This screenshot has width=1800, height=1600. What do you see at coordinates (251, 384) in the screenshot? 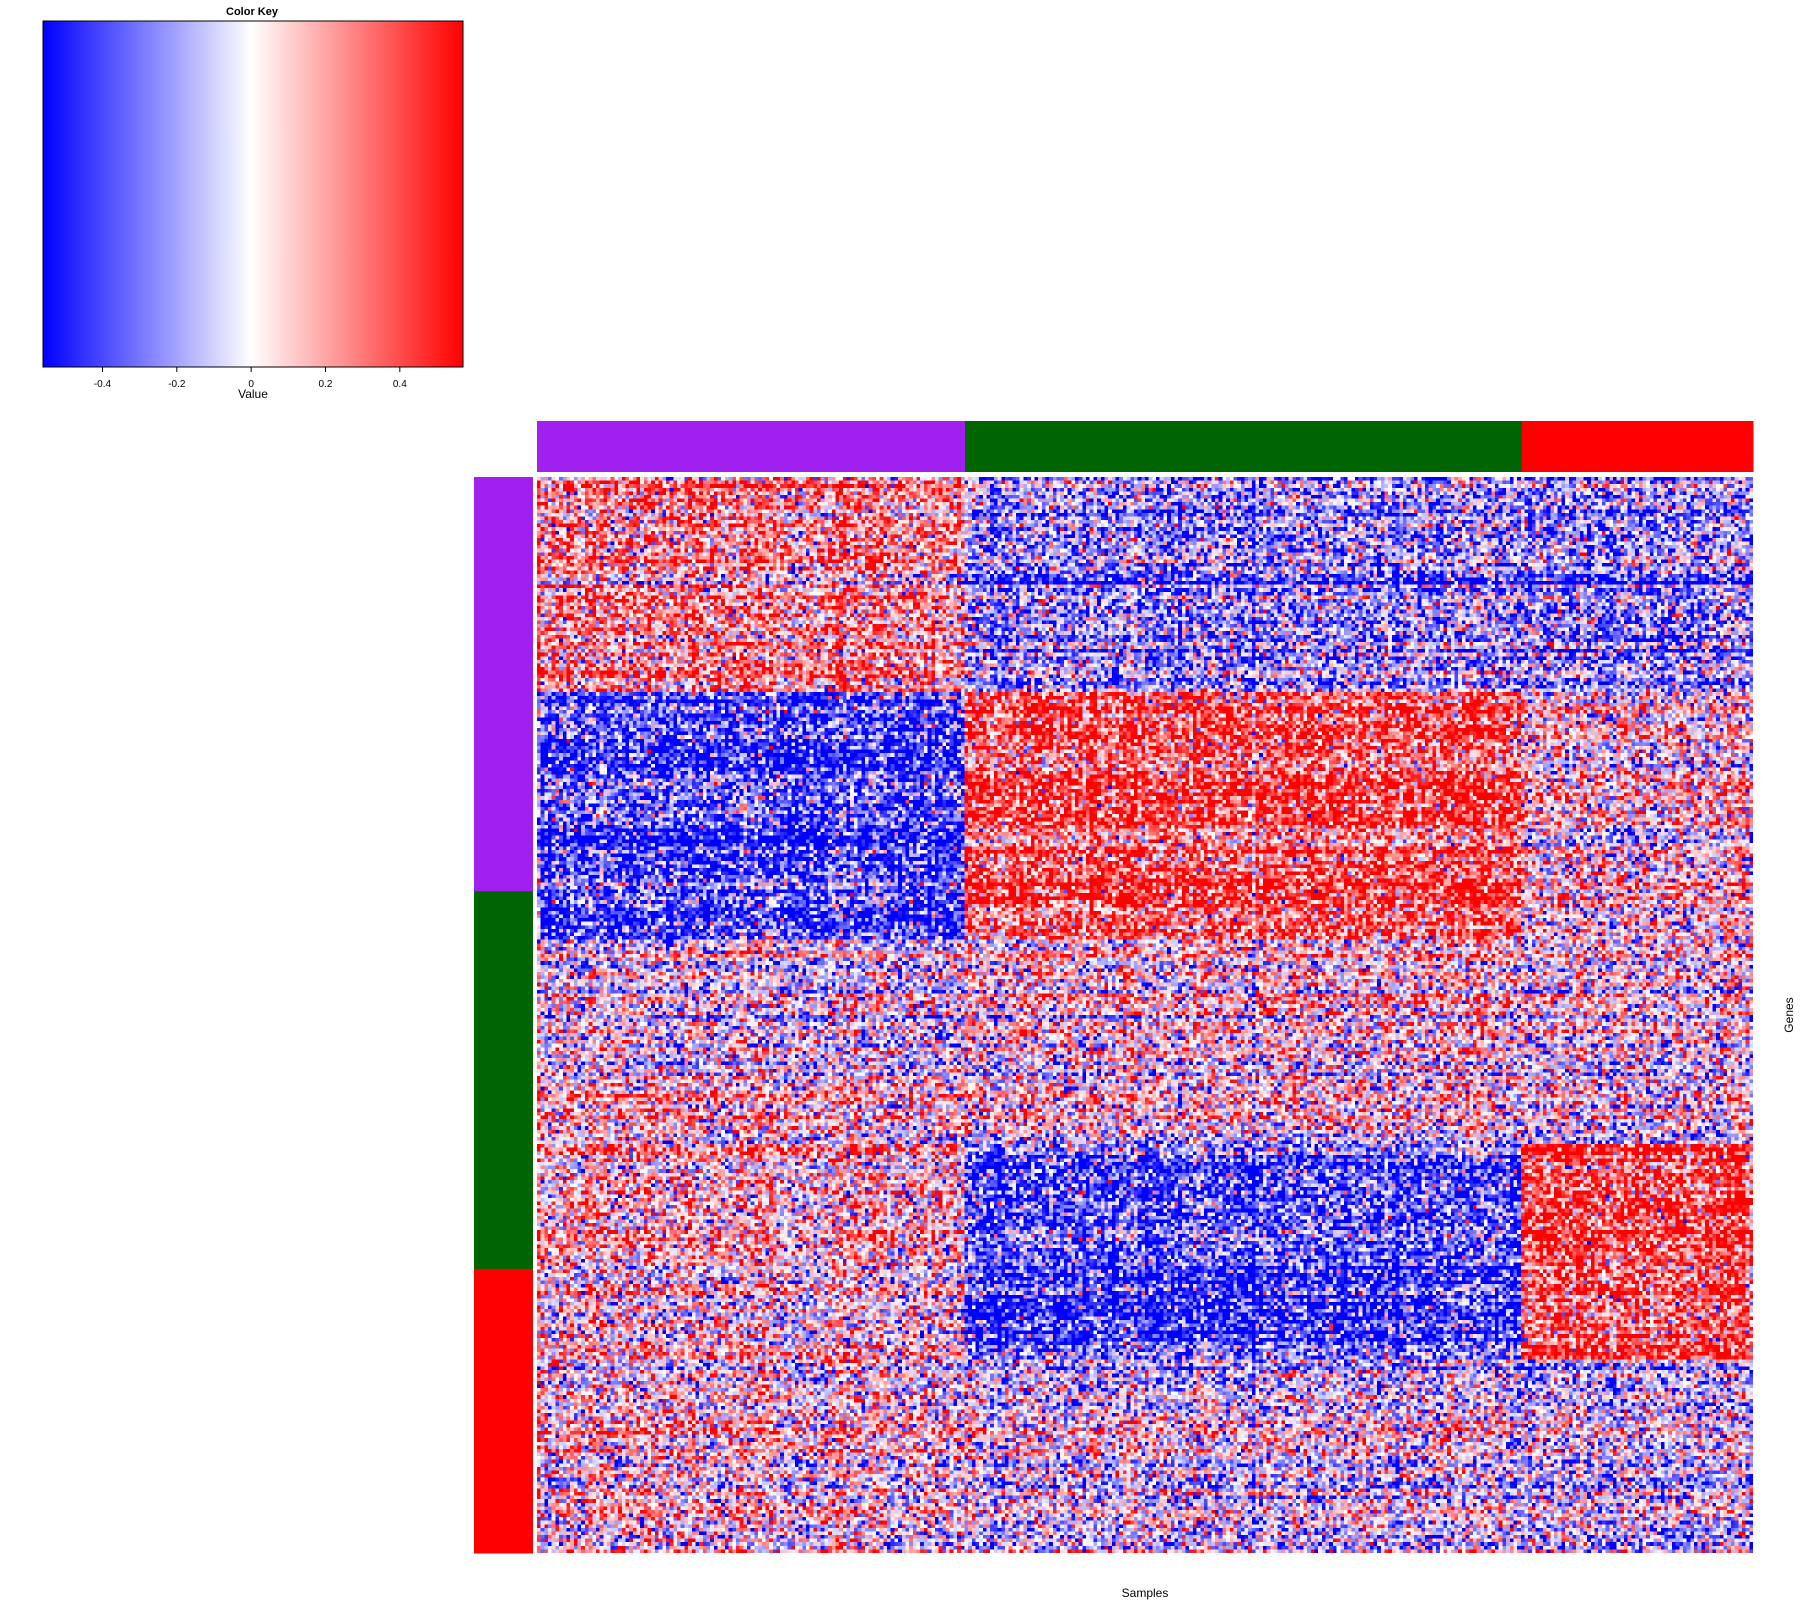
I see `color-key-tick-label: 0` at bounding box center [251, 384].